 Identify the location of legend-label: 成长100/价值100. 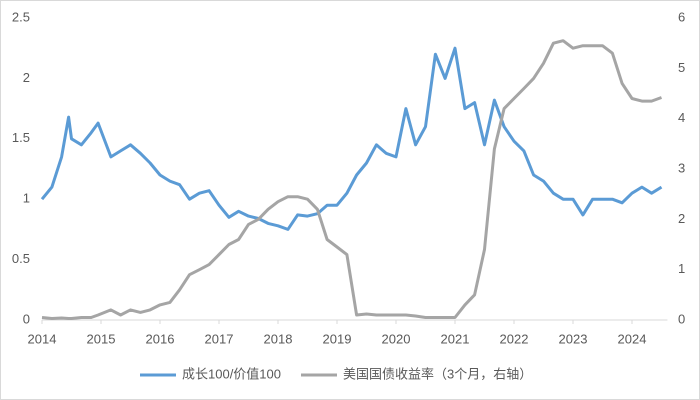
(231, 373).